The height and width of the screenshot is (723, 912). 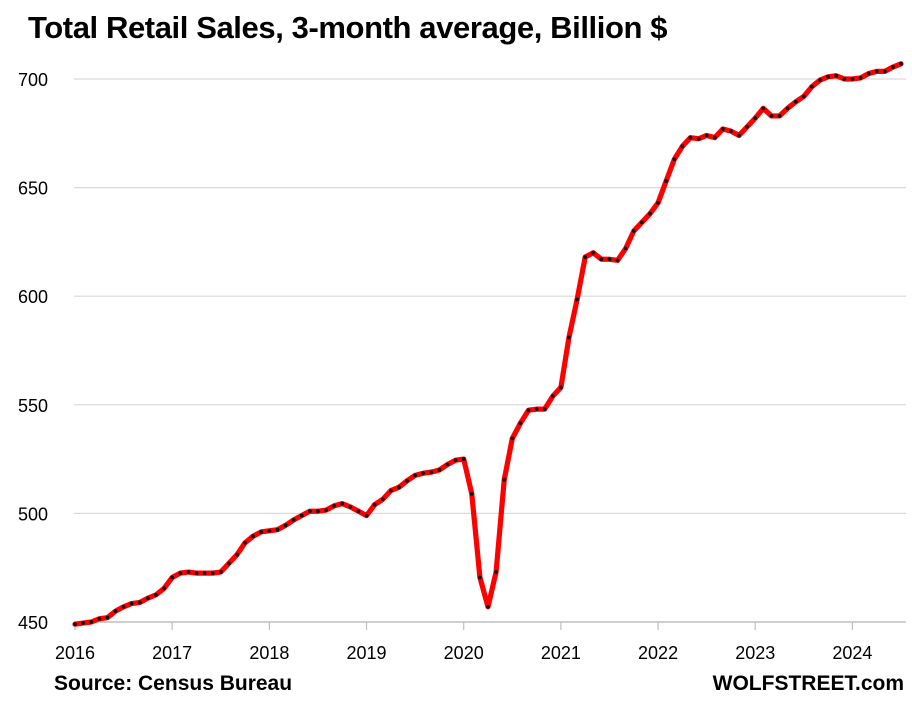 What do you see at coordinates (658, 653) in the screenshot?
I see `x-tick-label: 2022` at bounding box center [658, 653].